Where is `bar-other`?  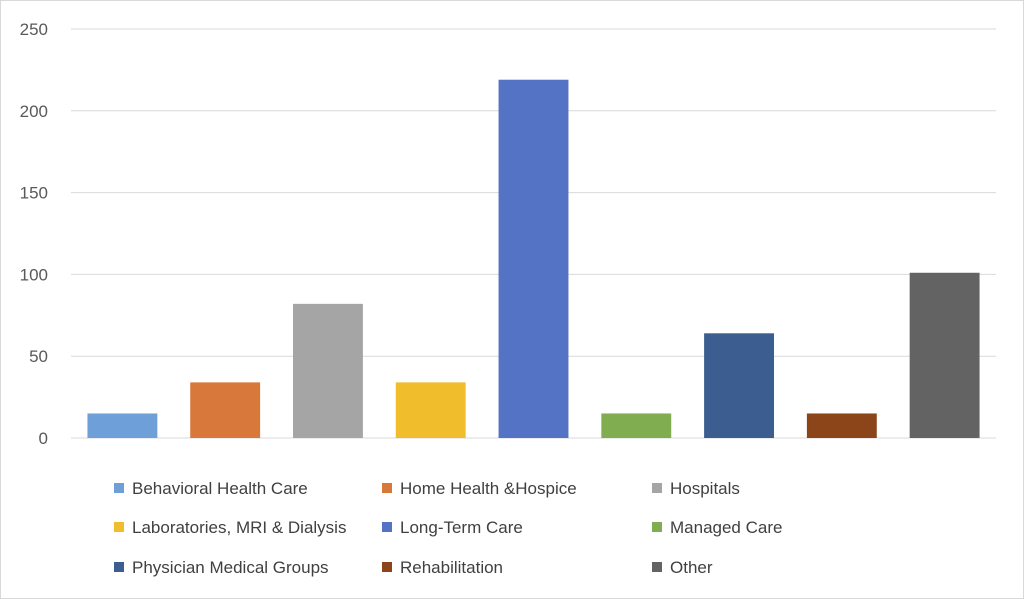 bar-other is located at coordinates (944, 355).